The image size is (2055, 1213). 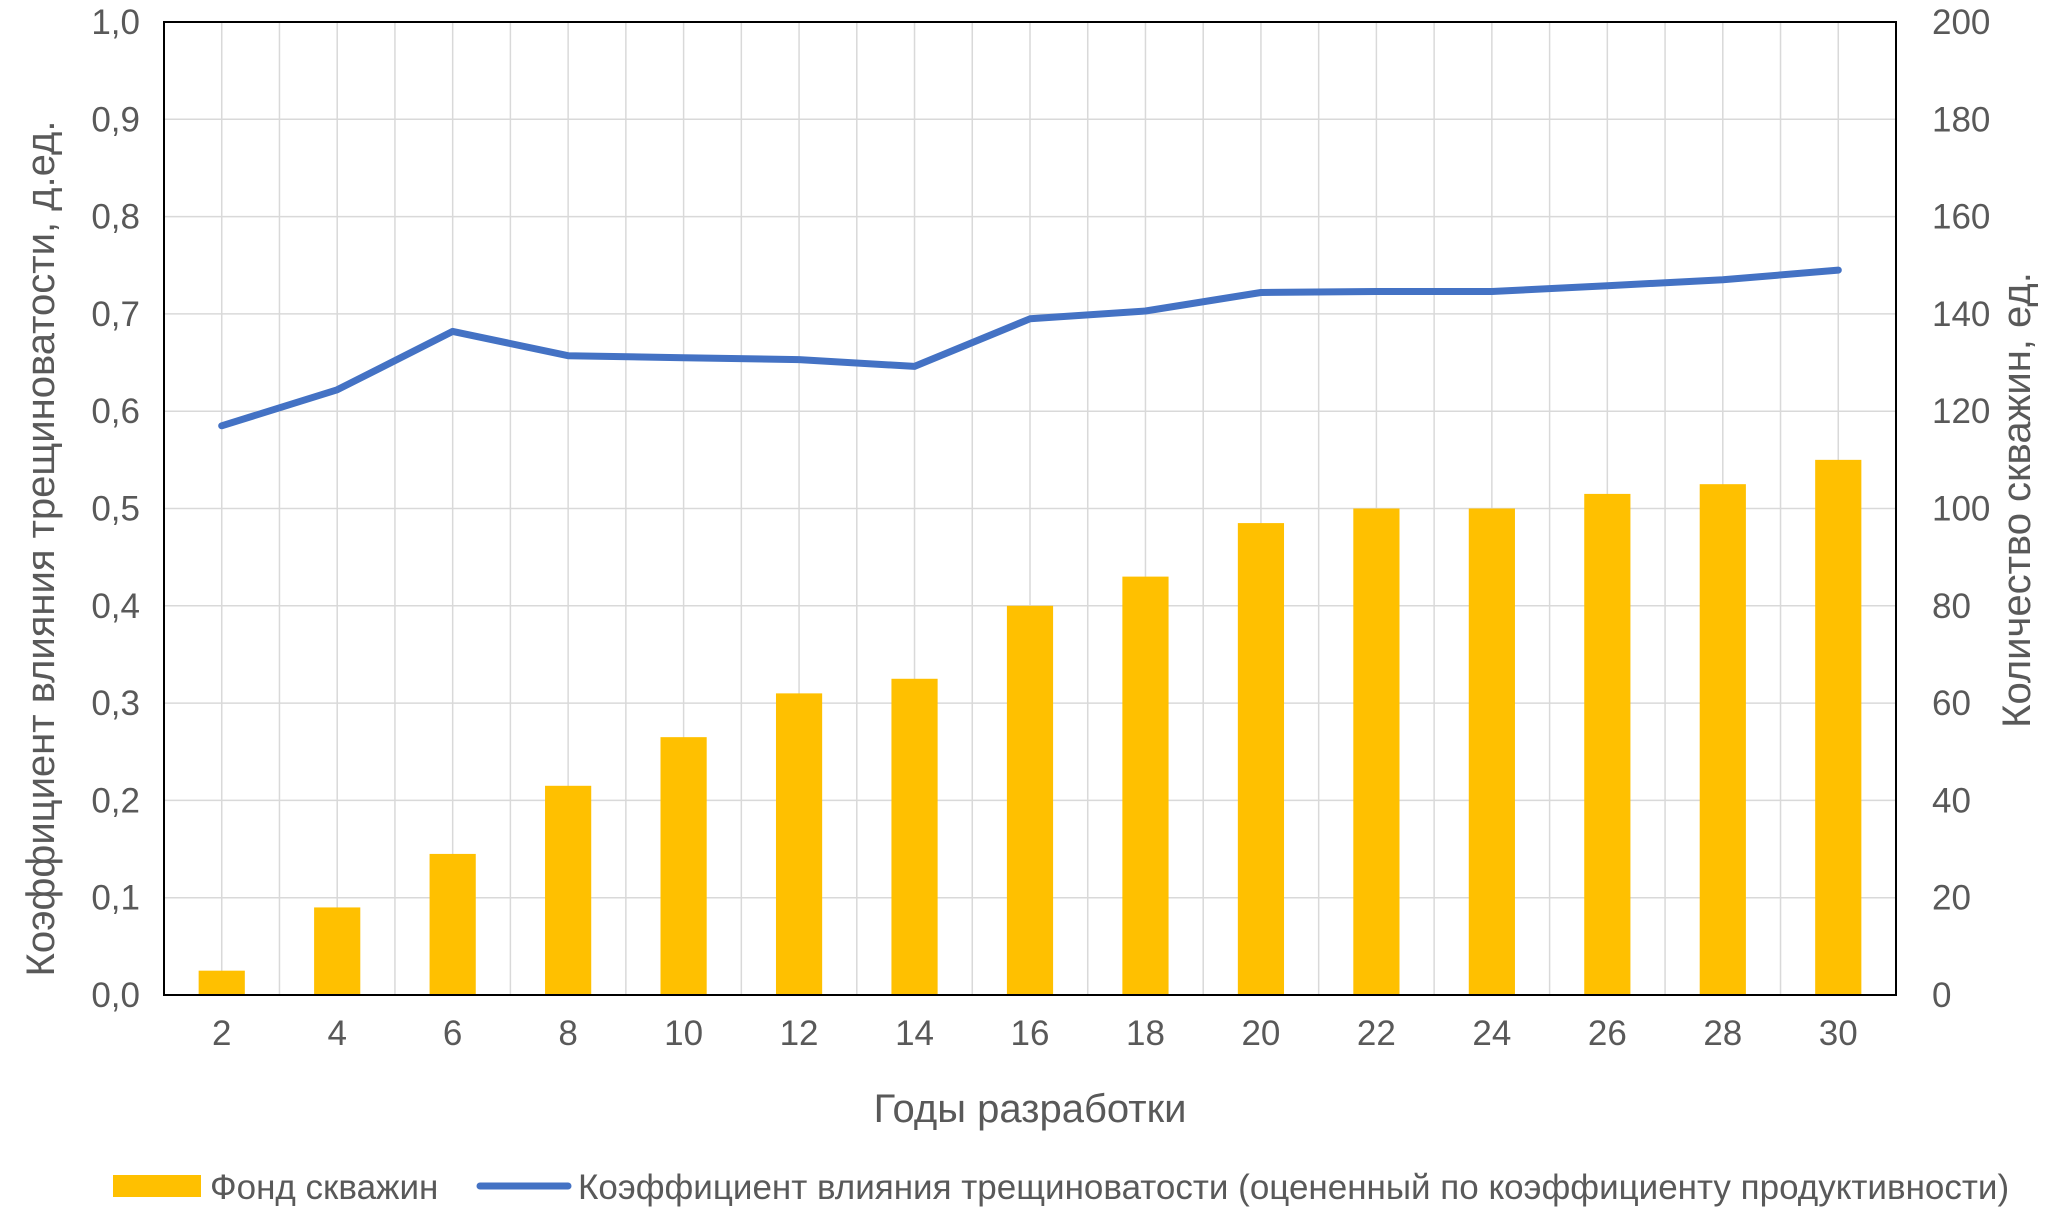 What do you see at coordinates (1951, 898) in the screenshot?
I see `right-tick-label: 20` at bounding box center [1951, 898].